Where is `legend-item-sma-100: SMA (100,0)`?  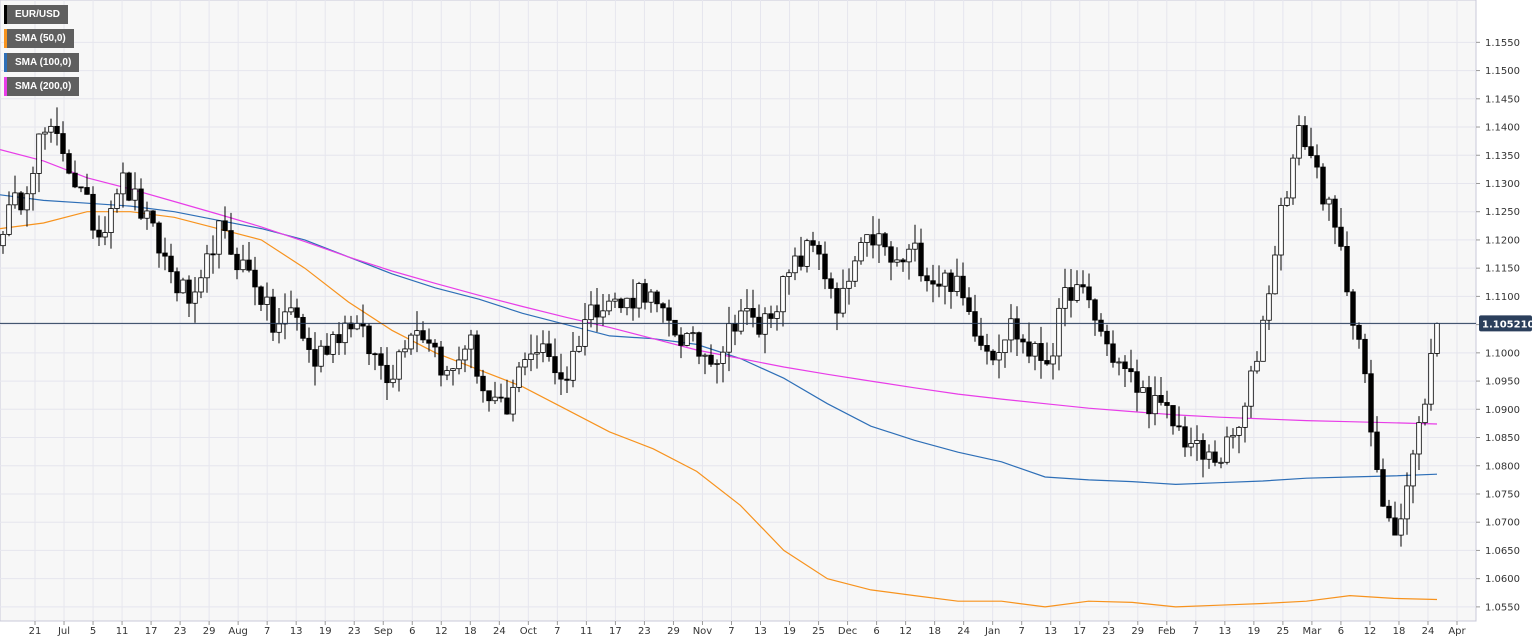
legend-item-sma-100: SMA (100,0) is located at coordinates (42, 62).